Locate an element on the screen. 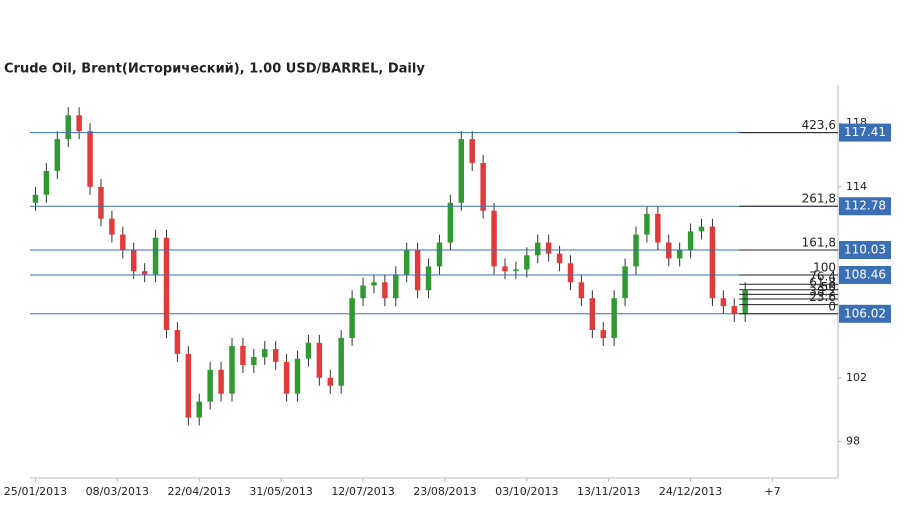 The image size is (908, 509). x-tick-label: +7 is located at coordinates (772, 491).